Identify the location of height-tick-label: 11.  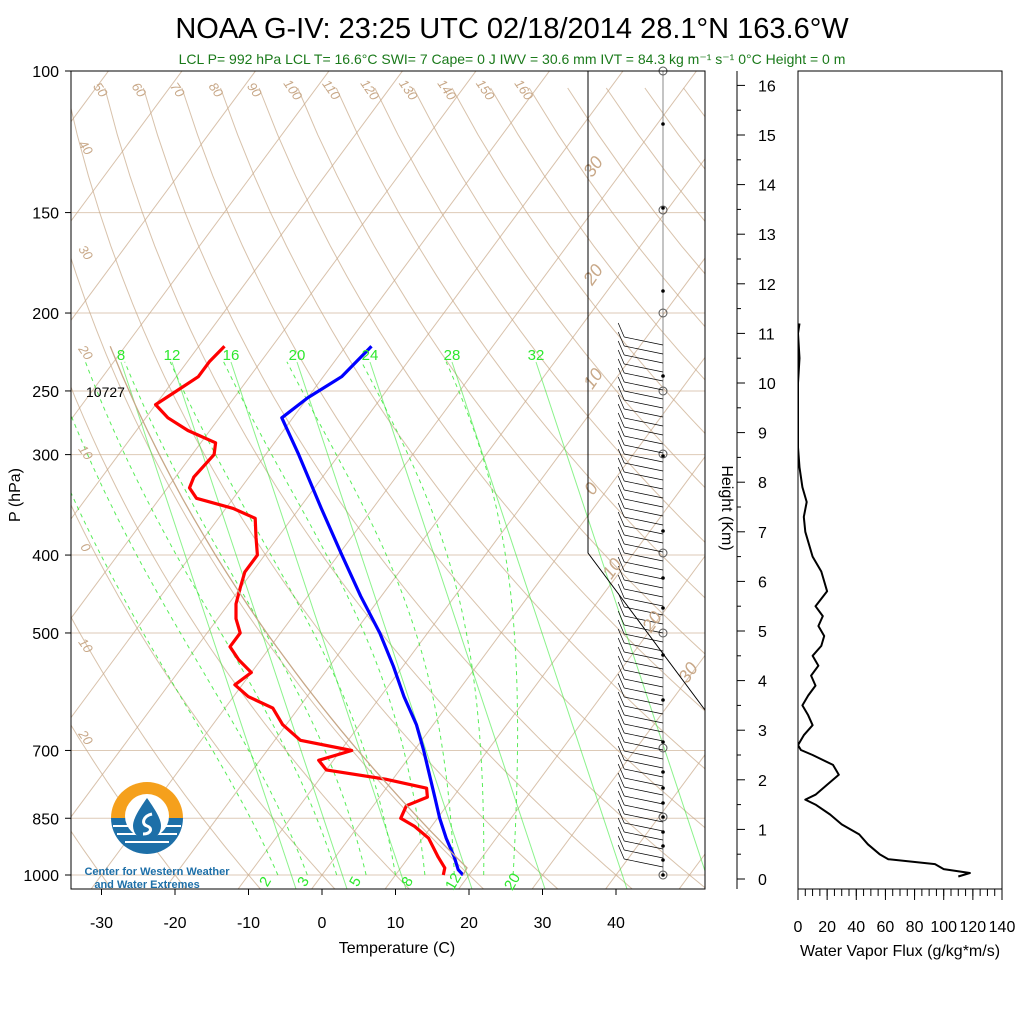
(766, 334).